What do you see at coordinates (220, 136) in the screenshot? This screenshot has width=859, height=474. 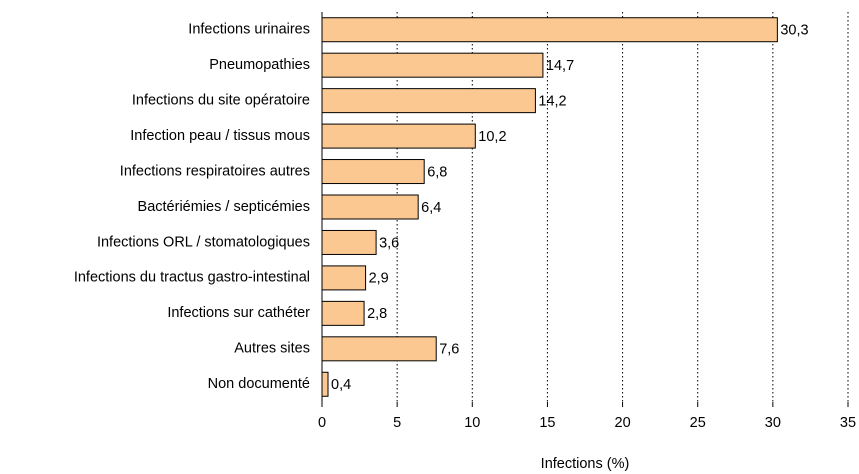 I see `y-tick-label: Infection peau / tissus mous` at bounding box center [220, 136].